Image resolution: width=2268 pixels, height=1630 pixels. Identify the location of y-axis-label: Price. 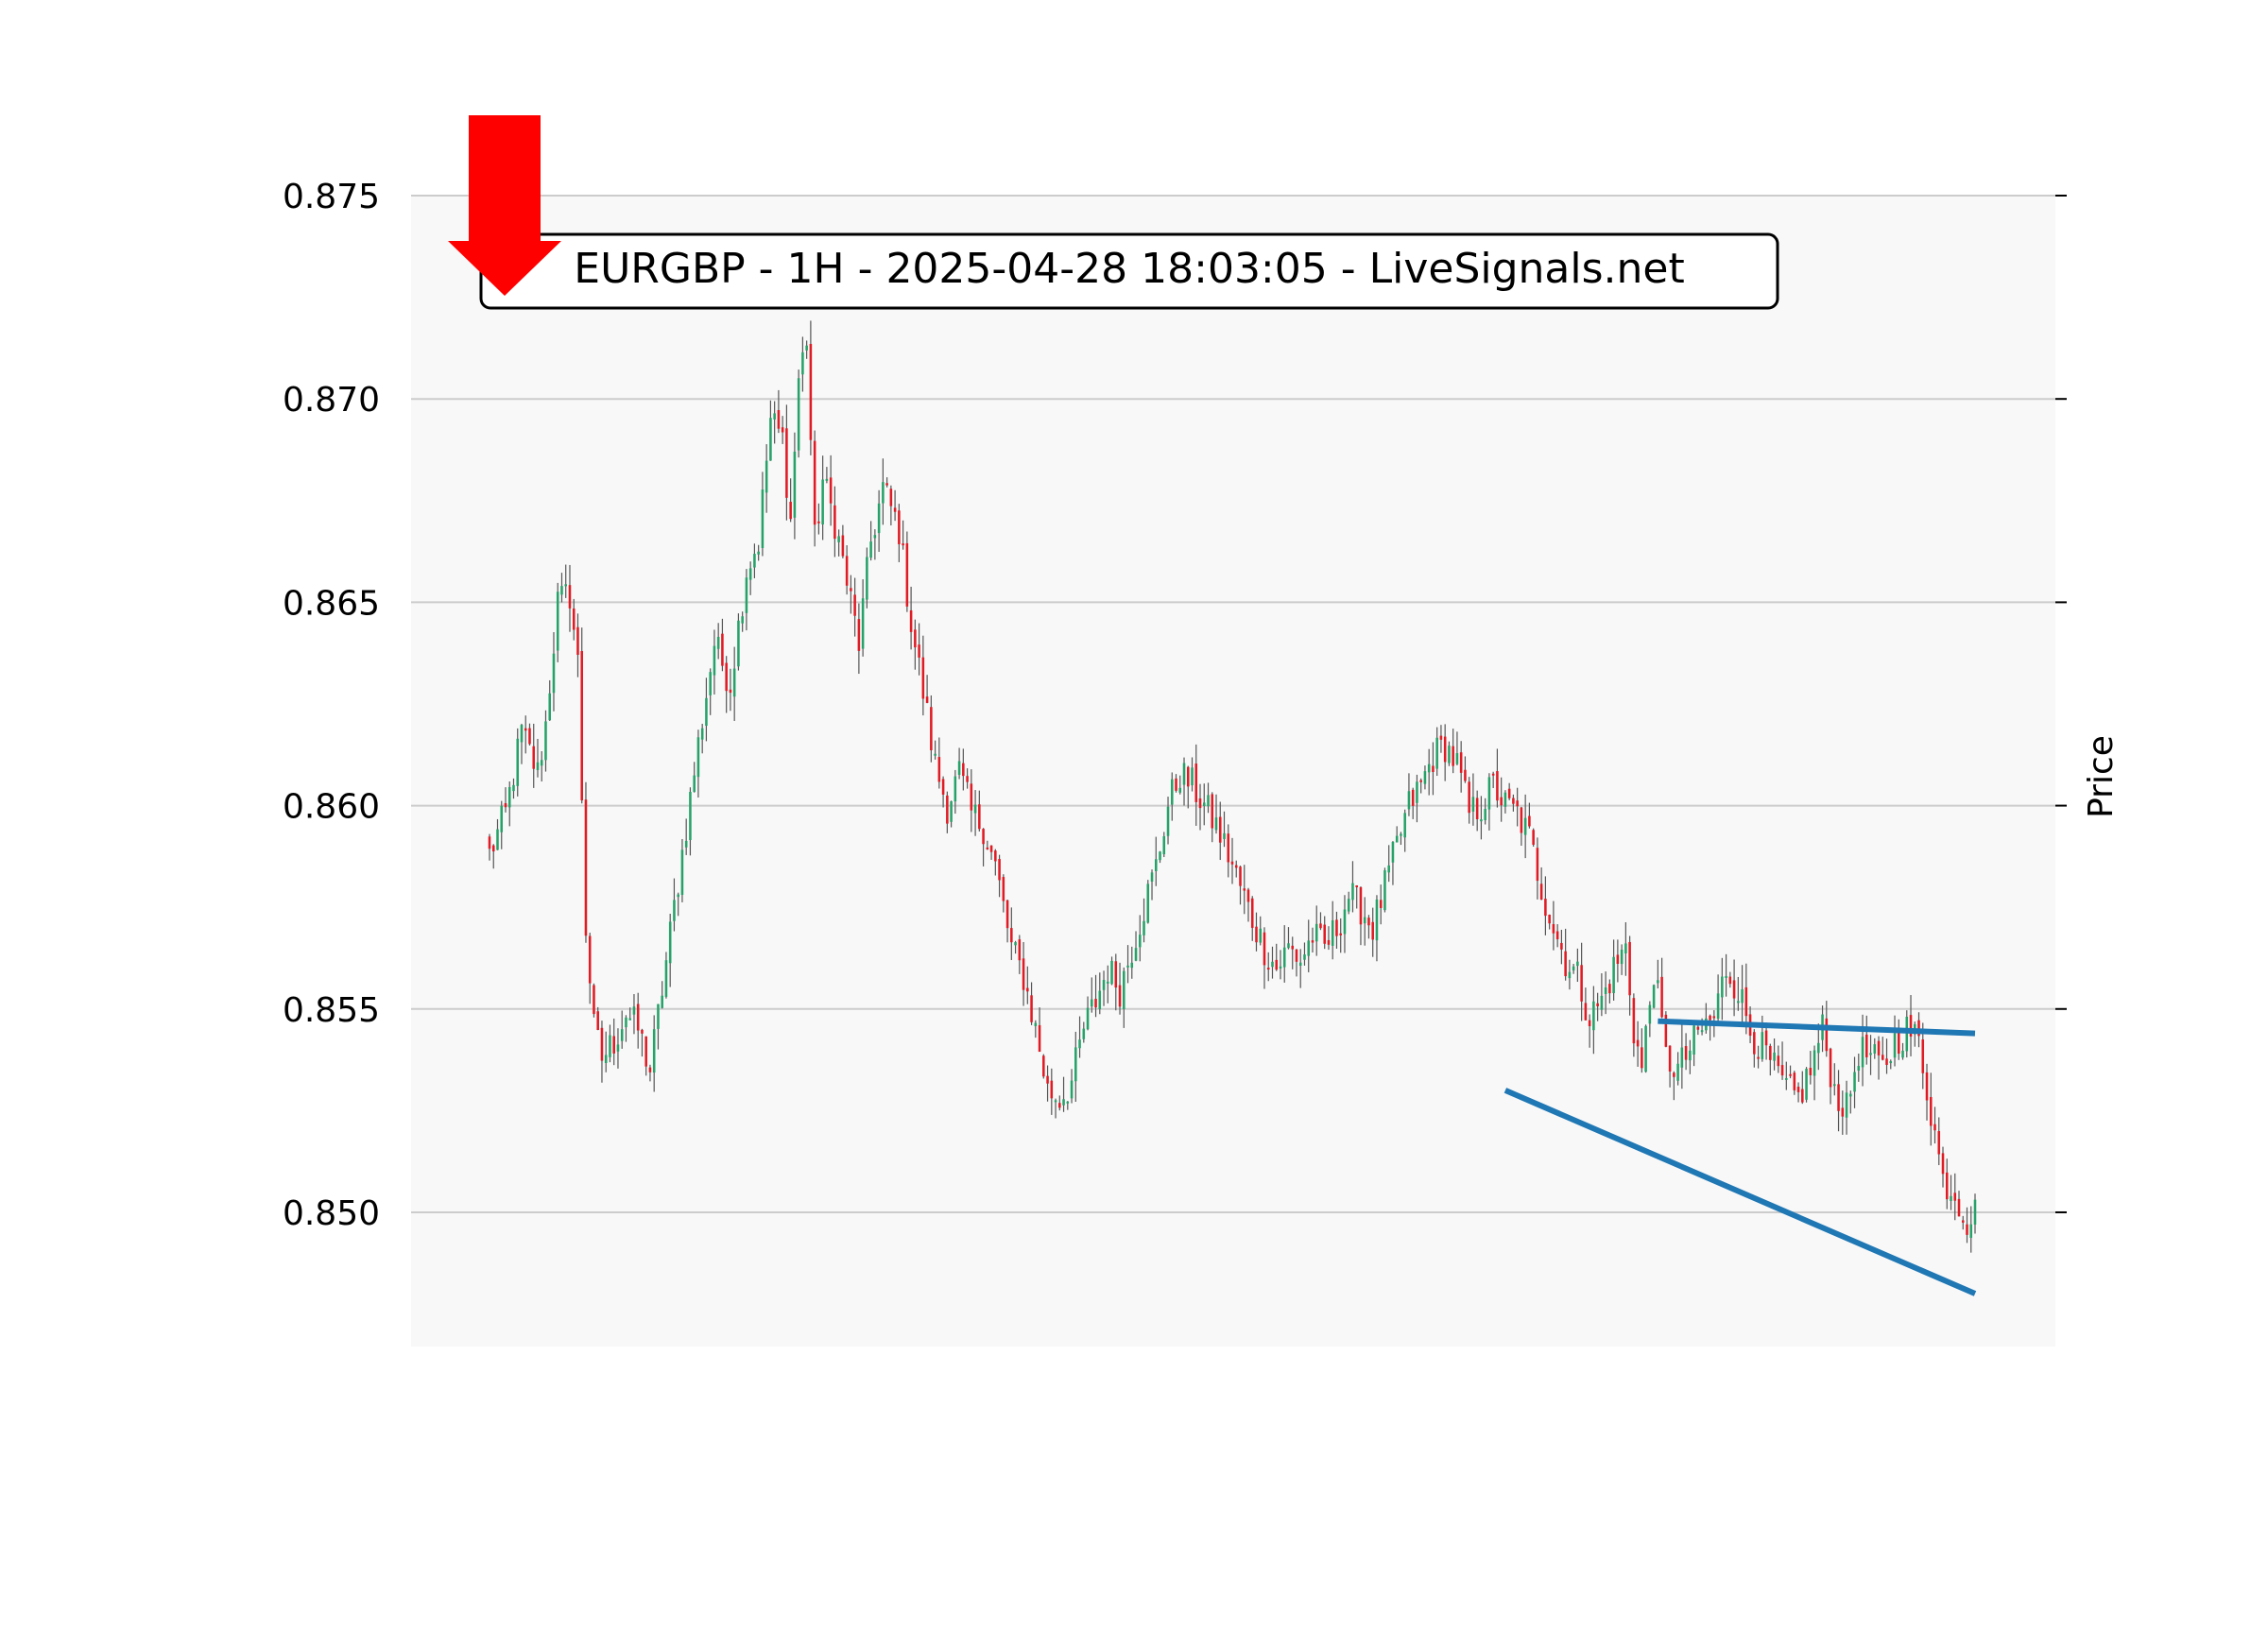
(2101, 777).